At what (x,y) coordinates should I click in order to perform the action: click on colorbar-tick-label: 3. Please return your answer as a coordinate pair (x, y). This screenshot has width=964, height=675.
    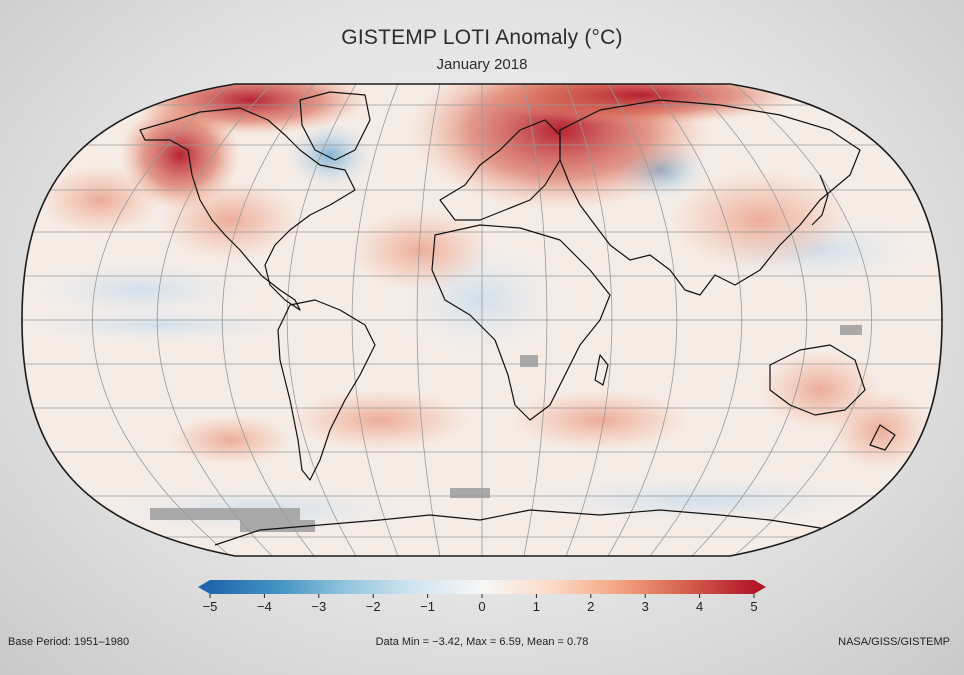
    Looking at the image, I should click on (645, 606).